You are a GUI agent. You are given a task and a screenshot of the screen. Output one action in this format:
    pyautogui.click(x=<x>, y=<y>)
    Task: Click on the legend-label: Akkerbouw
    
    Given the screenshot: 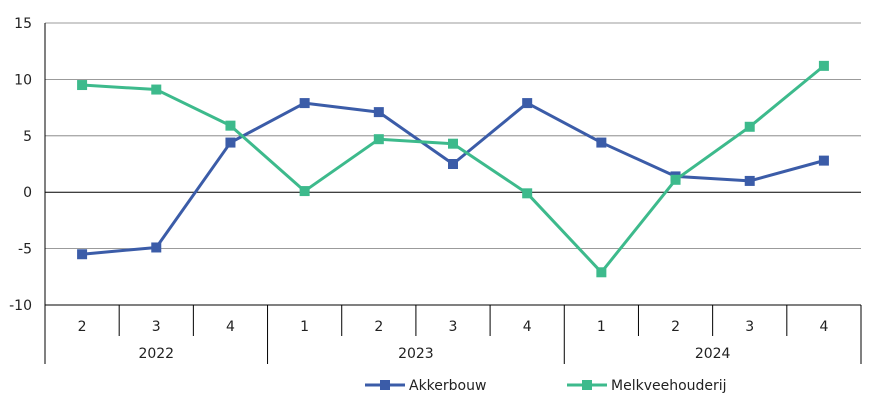 What is the action you would take?
    pyautogui.click(x=447, y=386)
    